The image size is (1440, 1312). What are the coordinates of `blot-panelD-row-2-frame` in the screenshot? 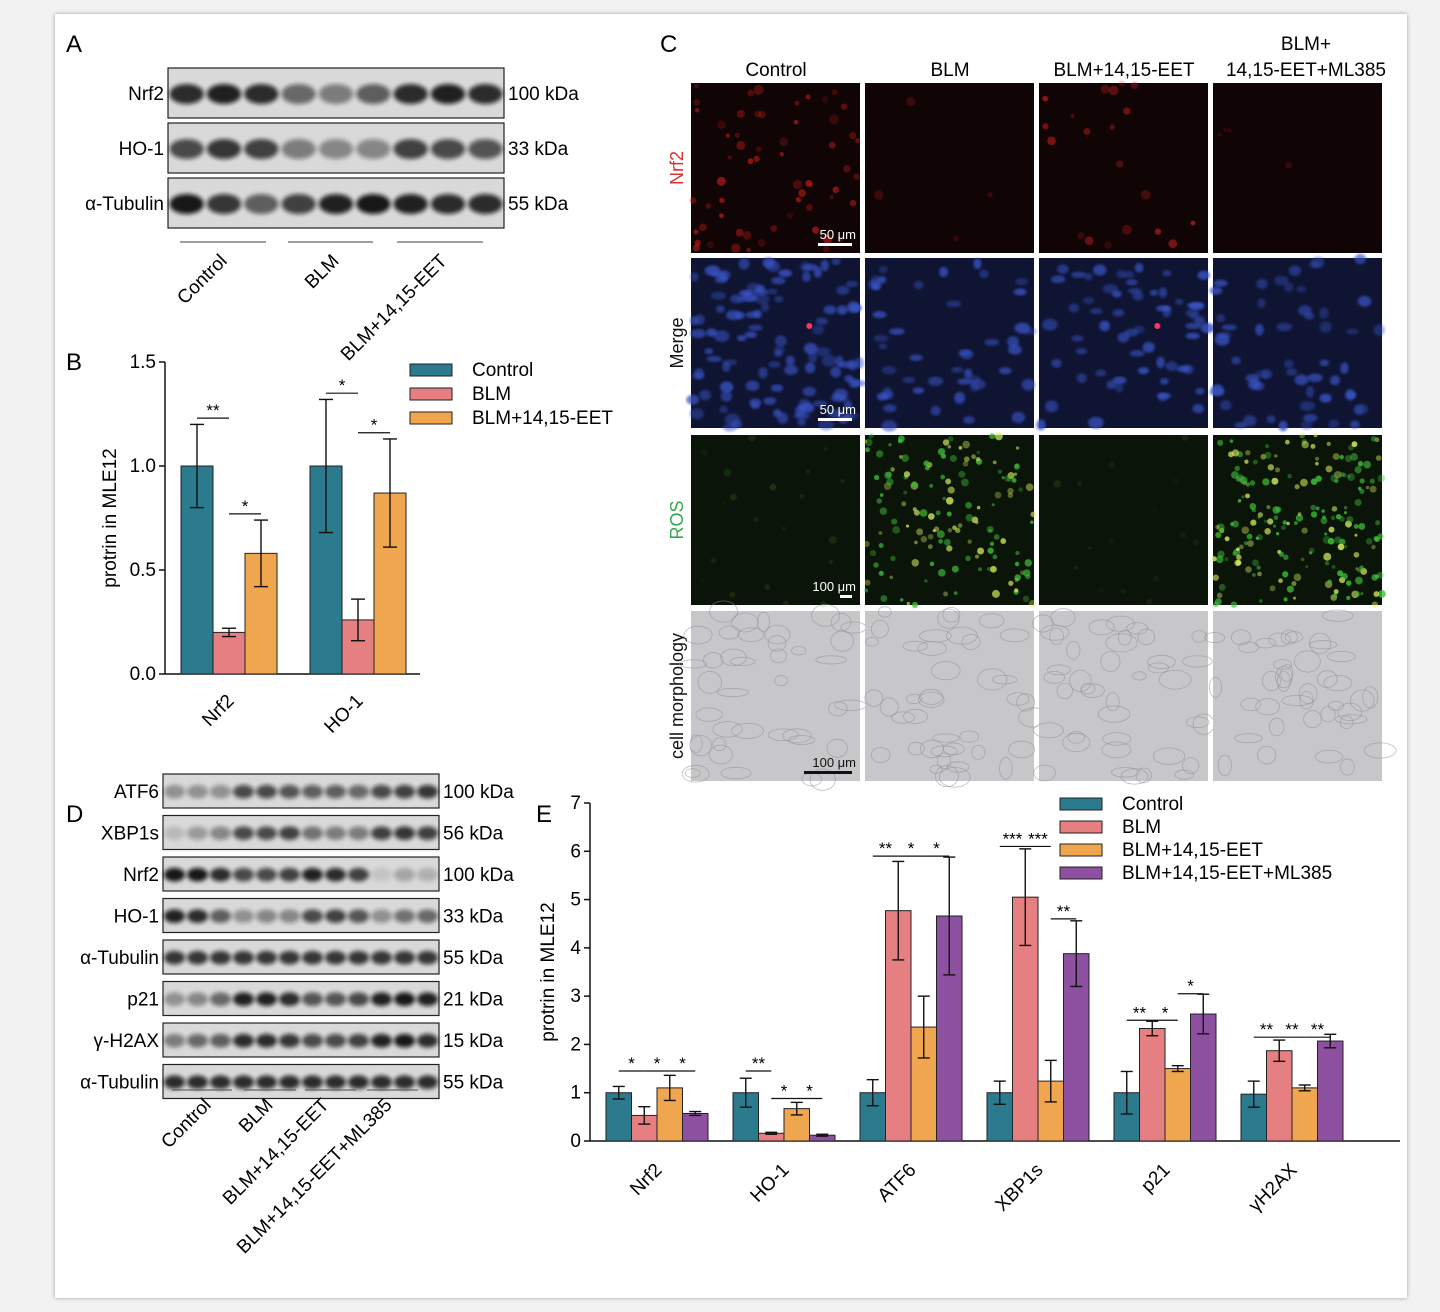 It's located at (301, 874).